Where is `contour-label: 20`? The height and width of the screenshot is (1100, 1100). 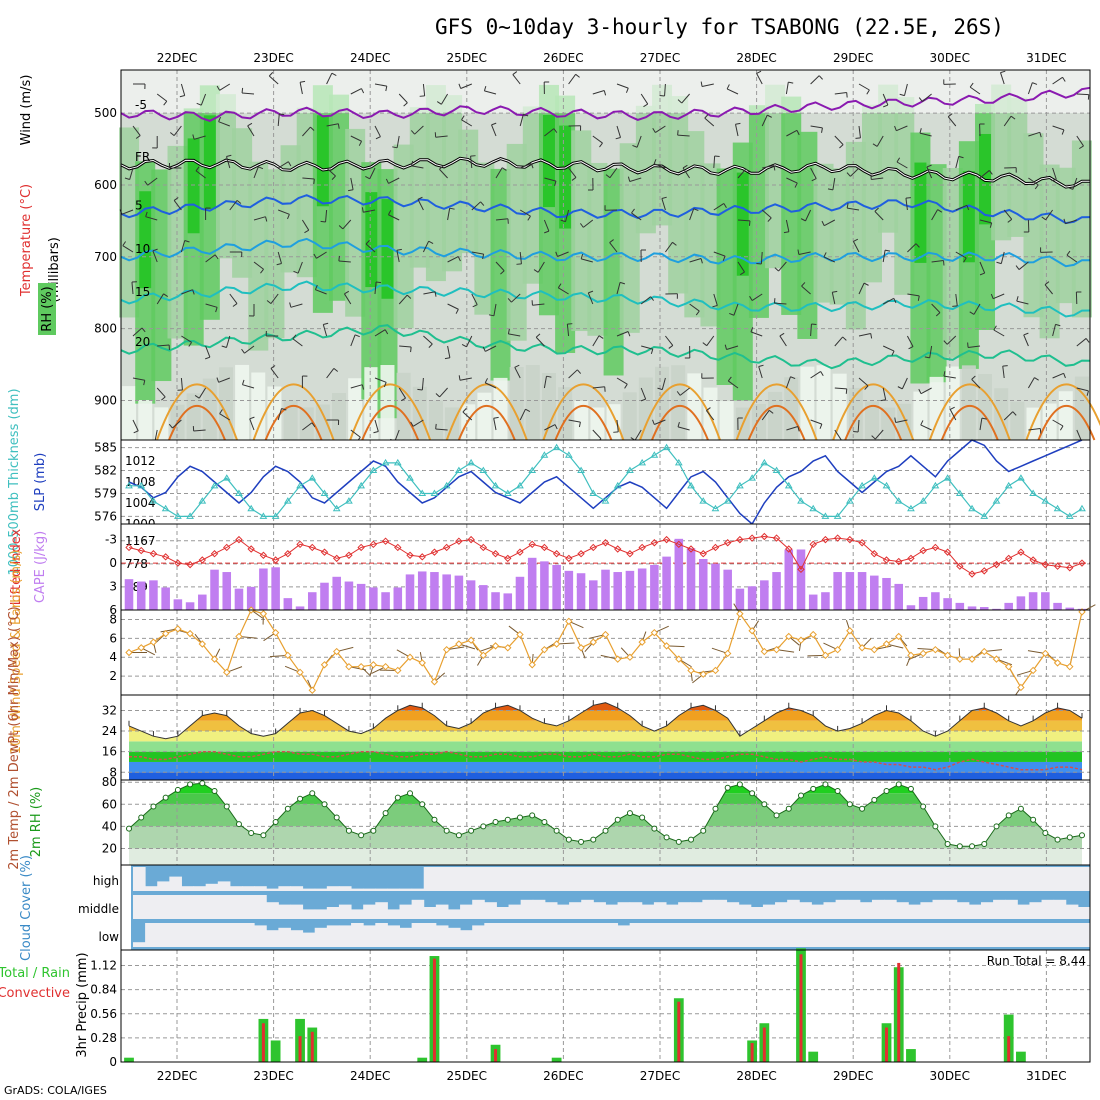
contour-label: 20 is located at coordinates (142, 342).